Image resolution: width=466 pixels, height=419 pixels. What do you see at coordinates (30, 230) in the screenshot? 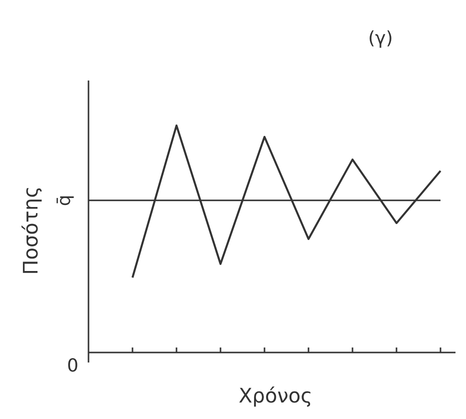
I see `y-axis-title: Ποσότης` at bounding box center [30, 230].